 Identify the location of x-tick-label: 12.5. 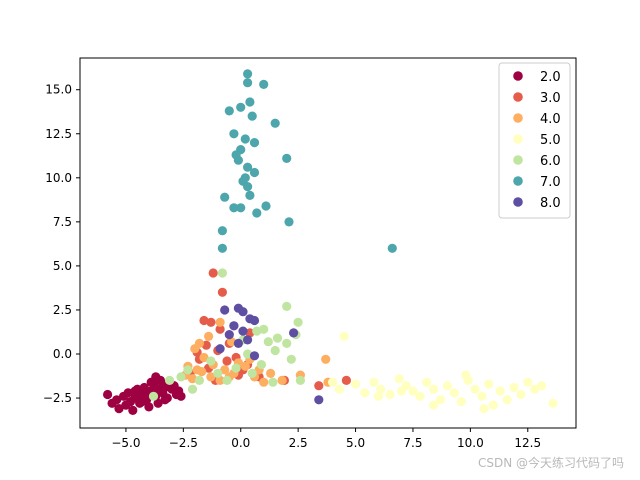
(527, 443).